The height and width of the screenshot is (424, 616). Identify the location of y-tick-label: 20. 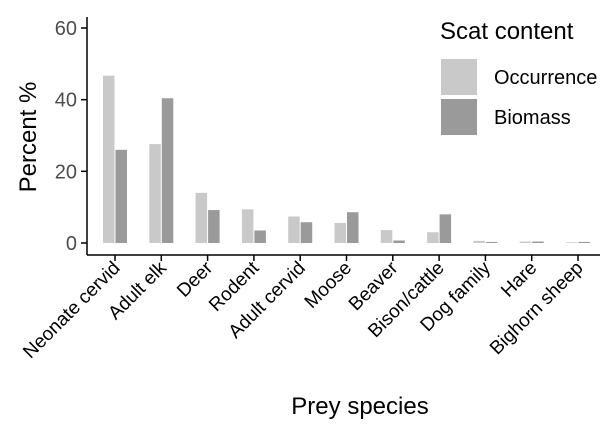
(66, 172).